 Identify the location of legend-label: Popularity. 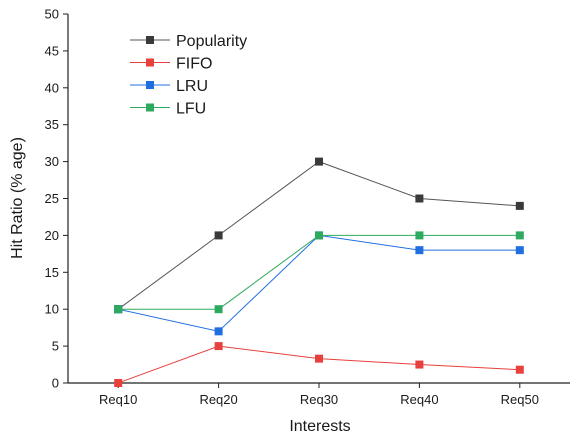
(211, 41).